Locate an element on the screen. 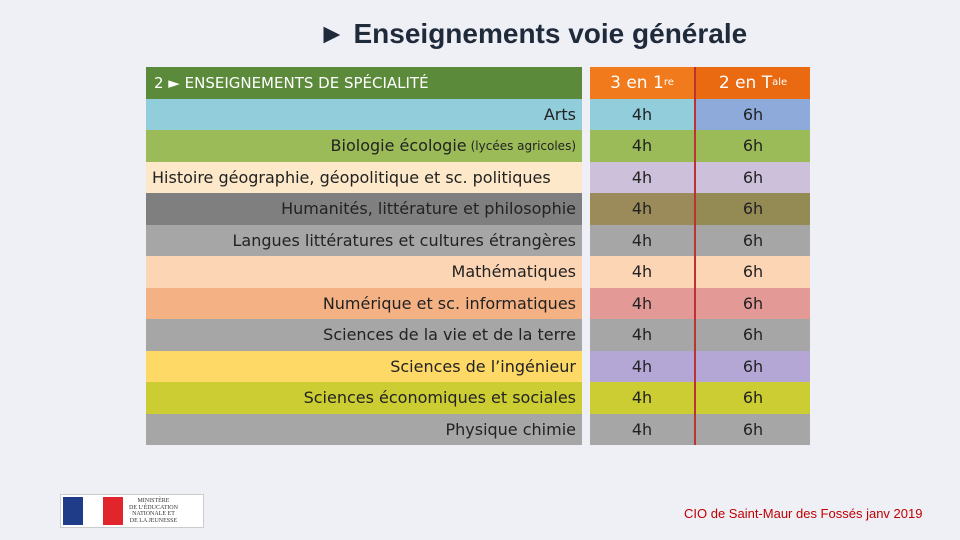  specialty-label: Mathématiques is located at coordinates (364, 272).